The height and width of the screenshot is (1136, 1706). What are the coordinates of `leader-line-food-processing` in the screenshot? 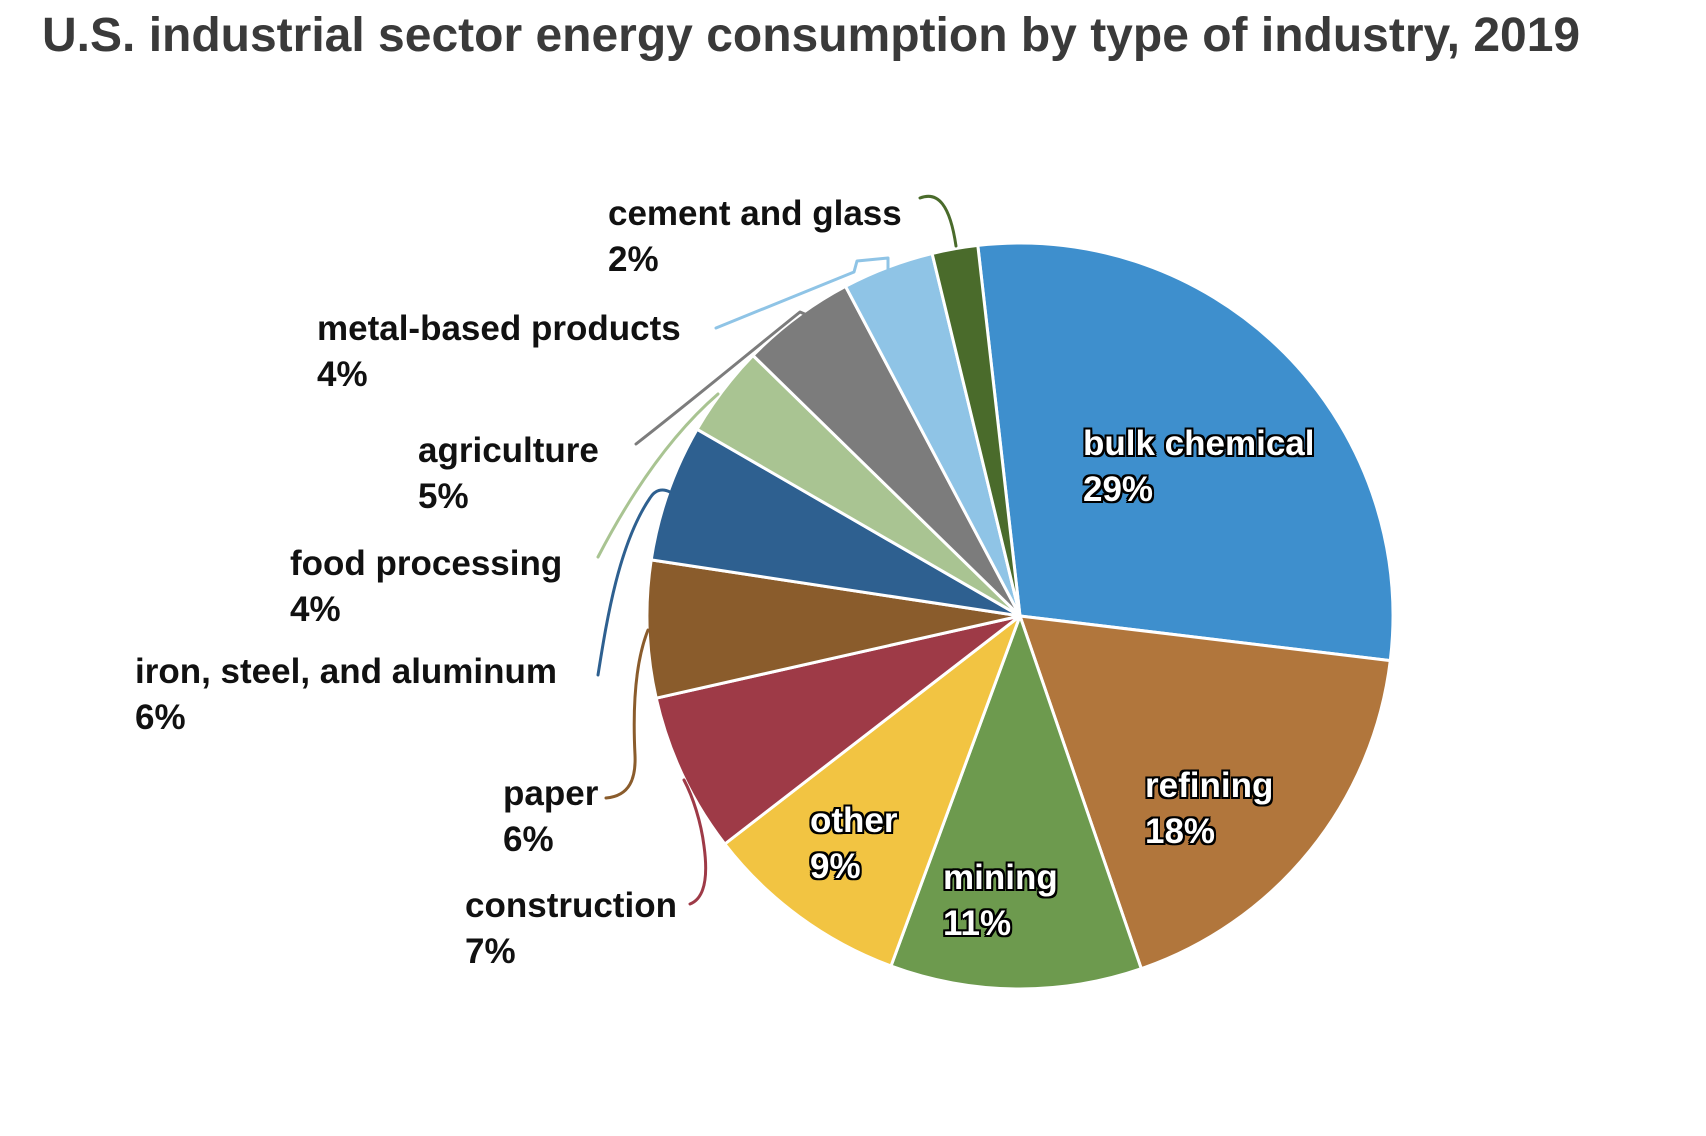 It's located at (658, 475).